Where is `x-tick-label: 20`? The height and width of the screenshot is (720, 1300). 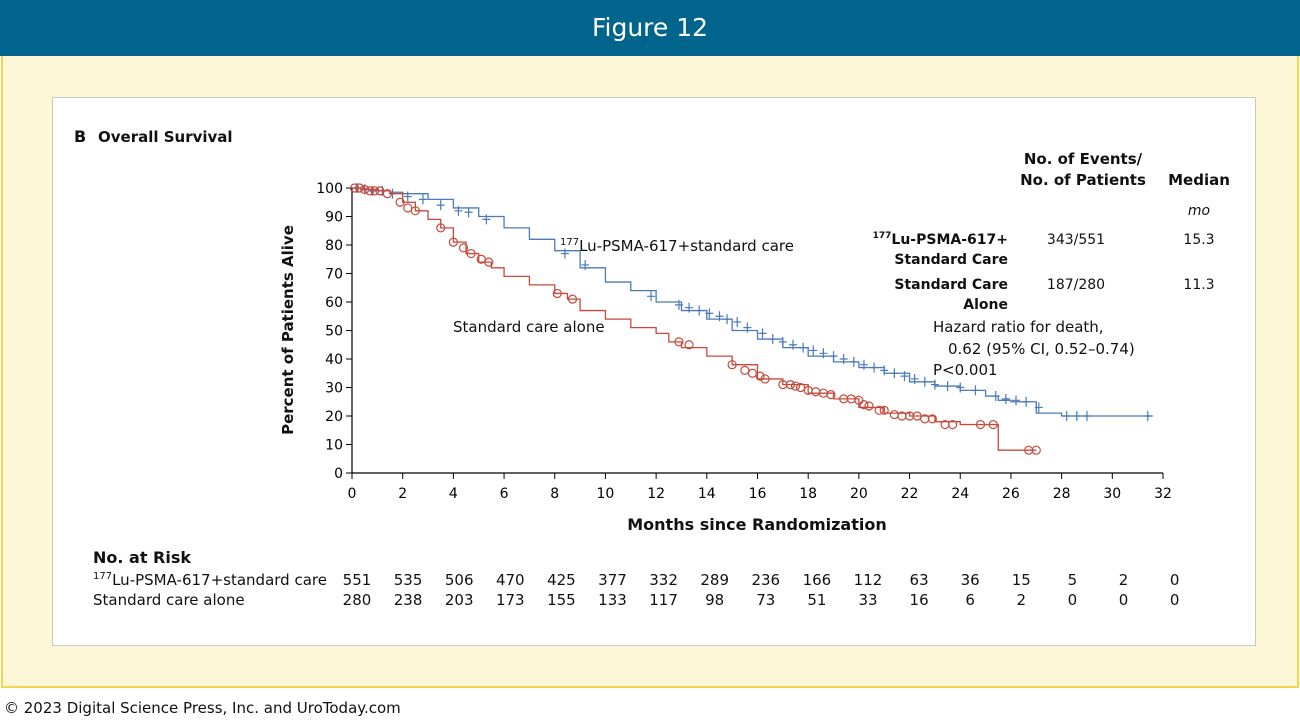
x-tick-label: 20 is located at coordinates (859, 494).